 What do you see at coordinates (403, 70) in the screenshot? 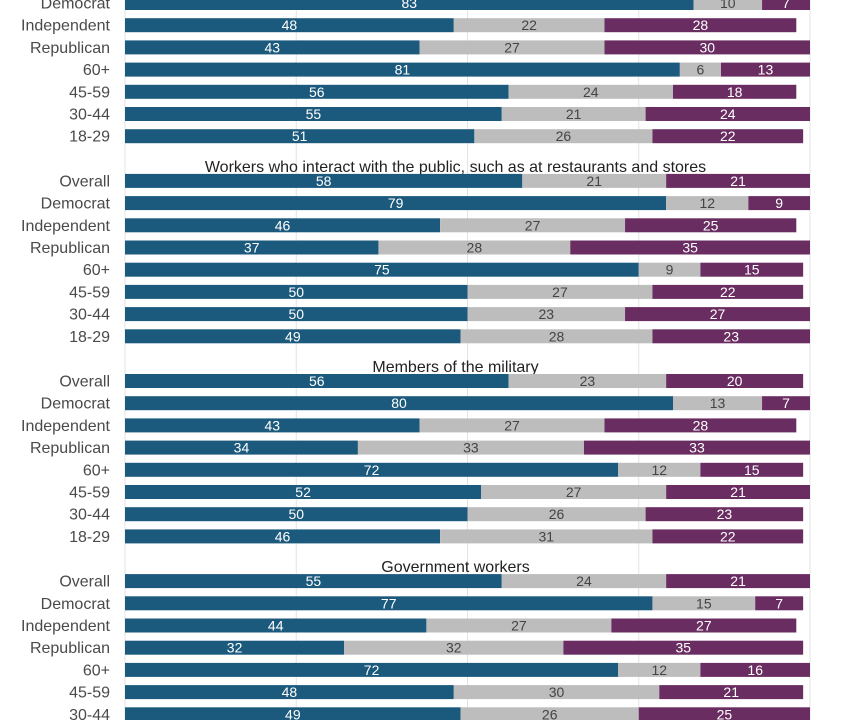
I see `bar-value-label: 81` at bounding box center [403, 70].